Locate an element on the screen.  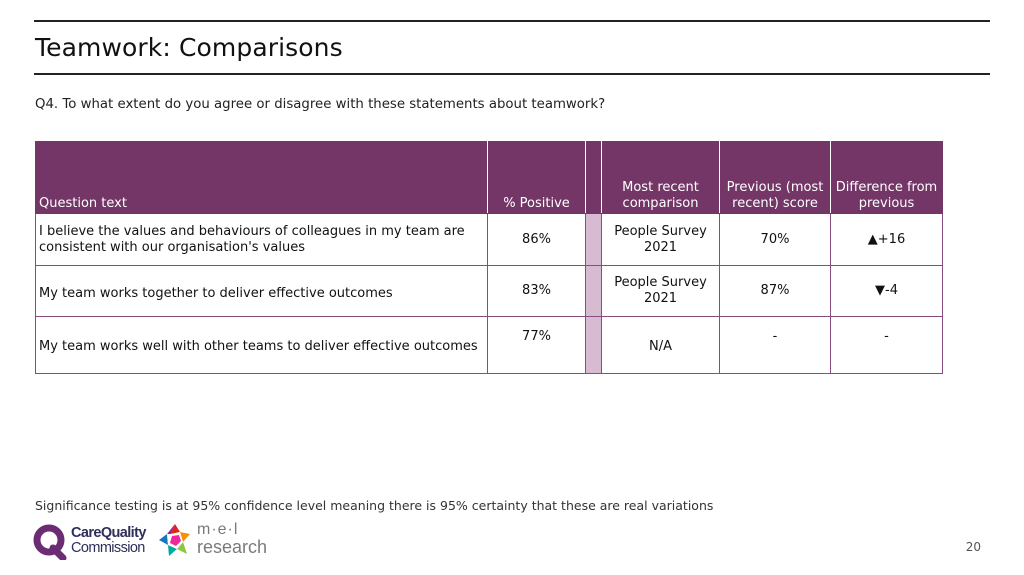
row-positive: 77% is located at coordinates (536, 345).